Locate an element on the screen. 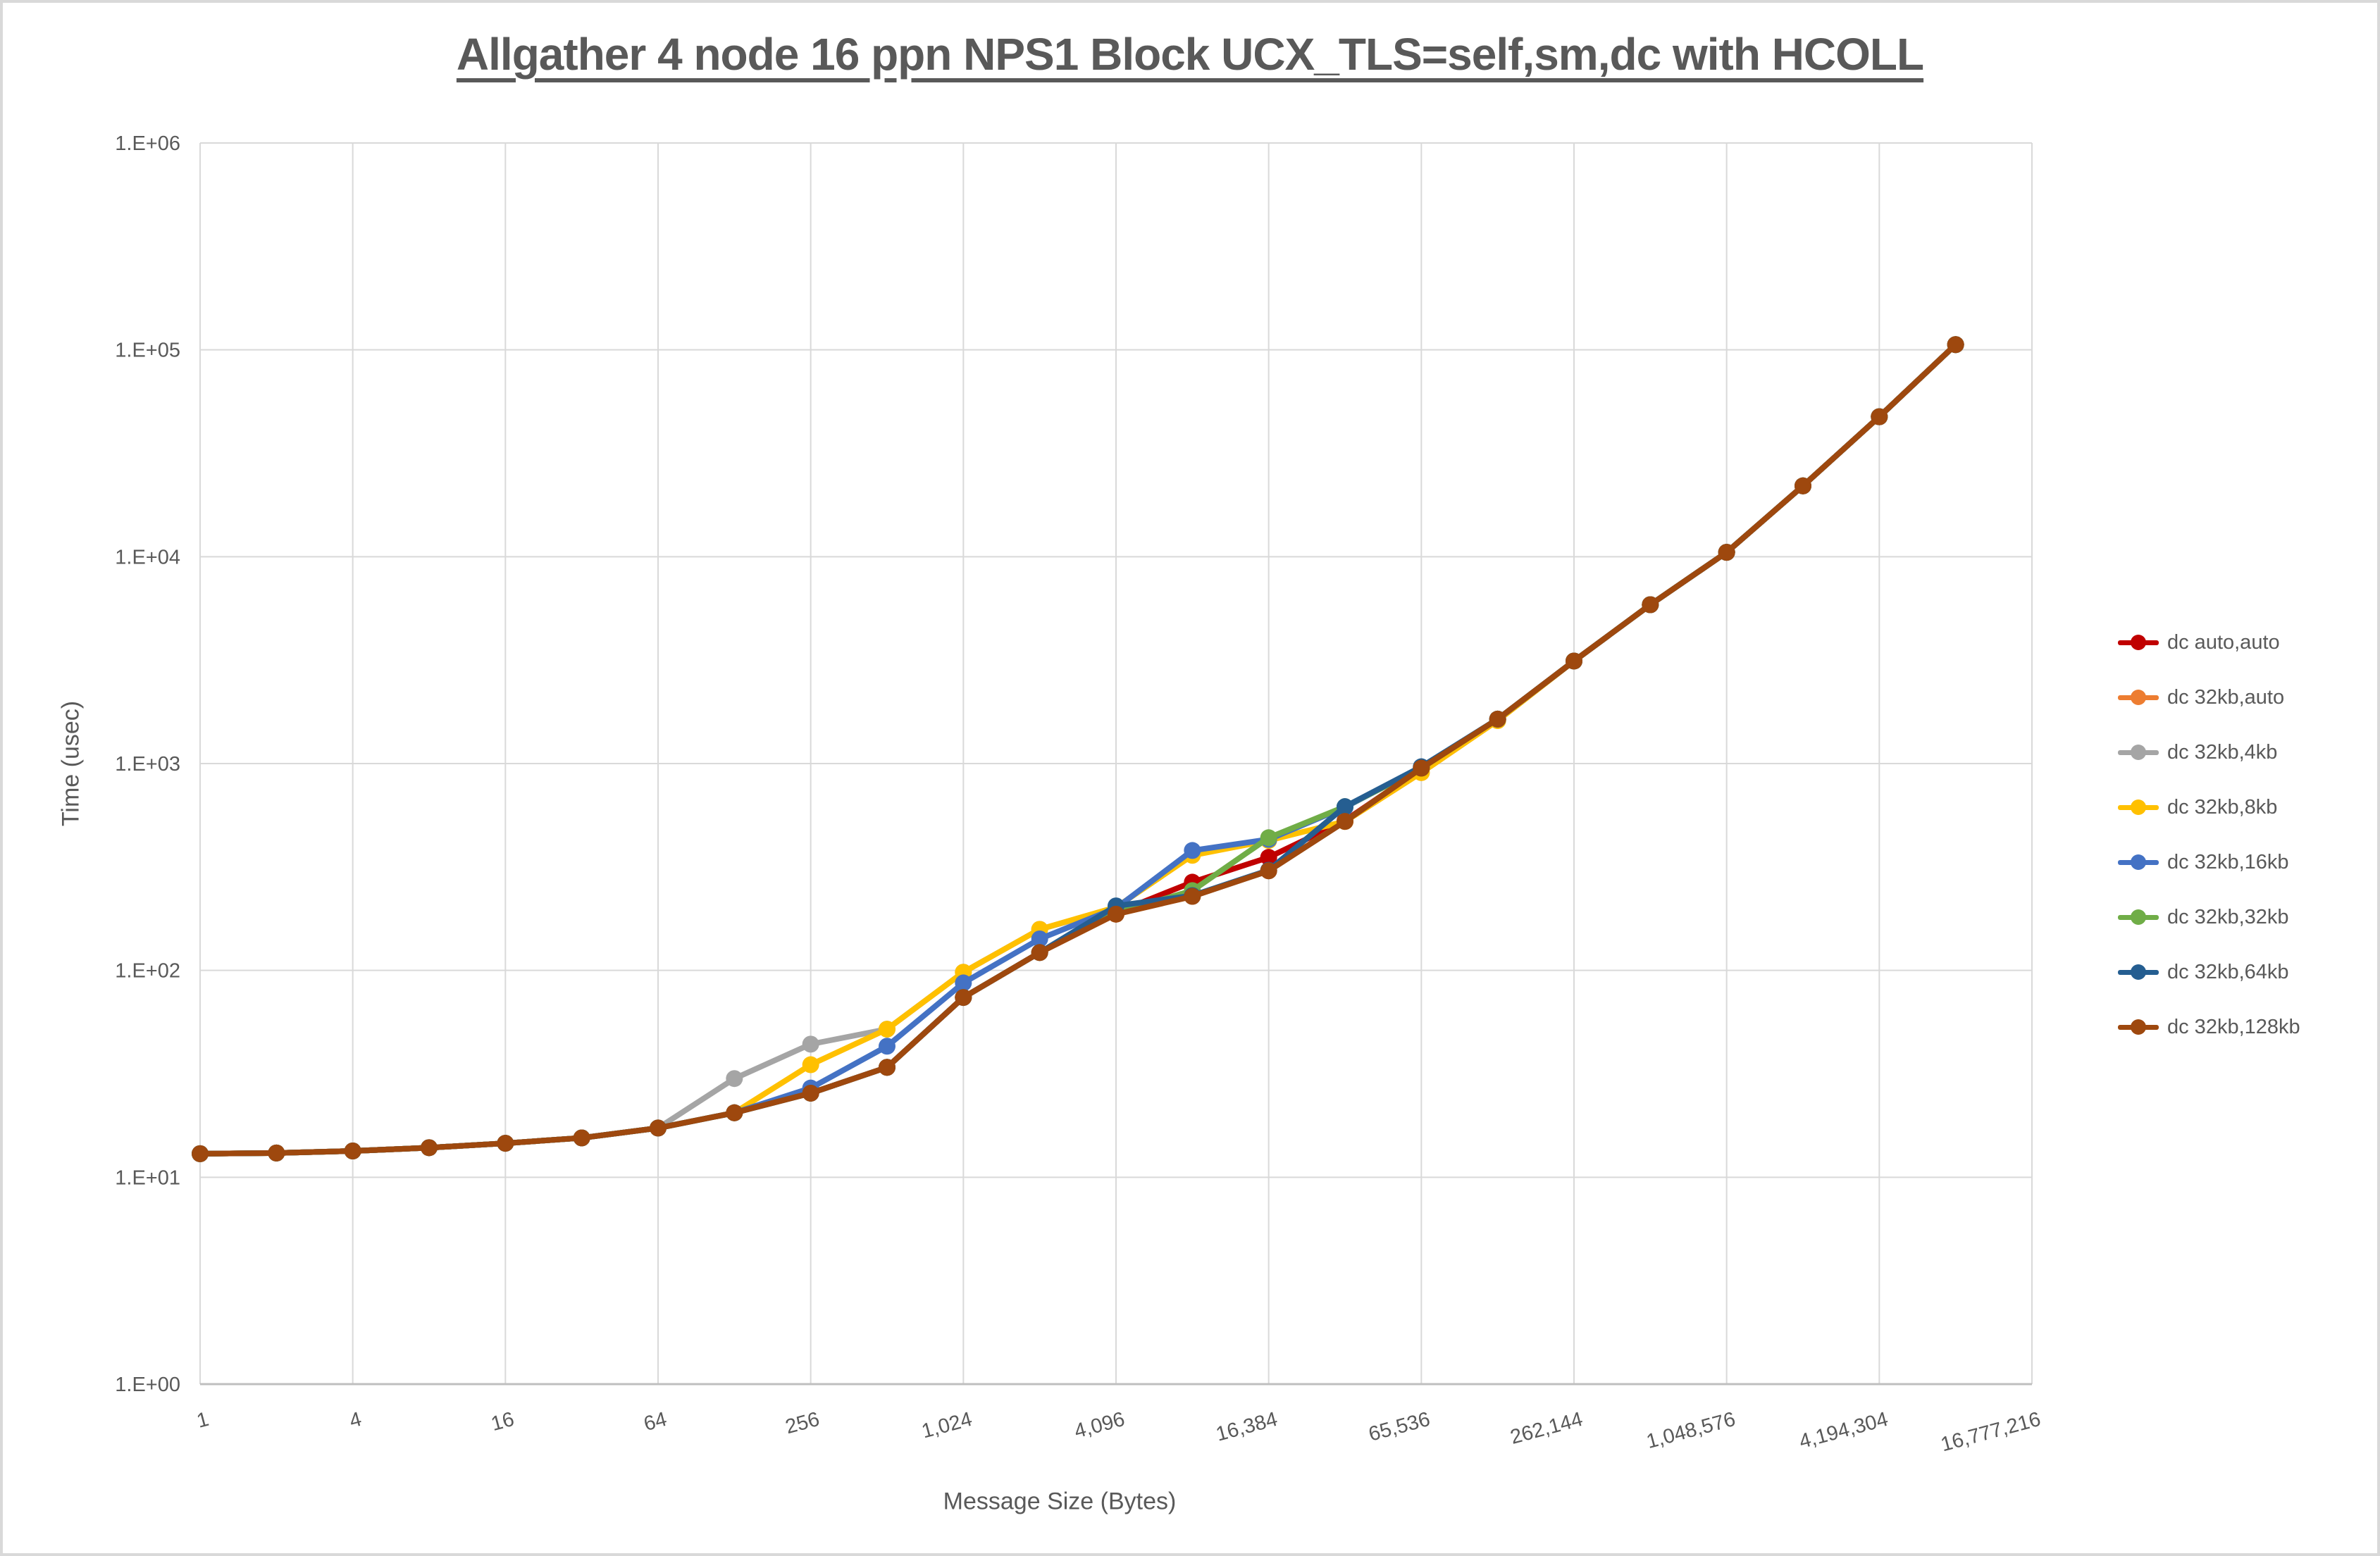 The image size is (2380, 1556). legend-label: dc auto,auto is located at coordinates (2223, 642).